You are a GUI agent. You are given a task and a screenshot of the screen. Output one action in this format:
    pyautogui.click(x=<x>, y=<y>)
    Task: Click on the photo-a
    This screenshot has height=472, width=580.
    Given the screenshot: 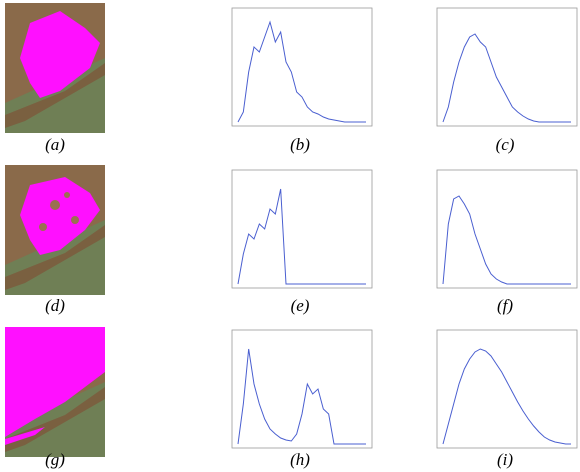 What is the action you would take?
    pyautogui.click(x=55, y=68)
    